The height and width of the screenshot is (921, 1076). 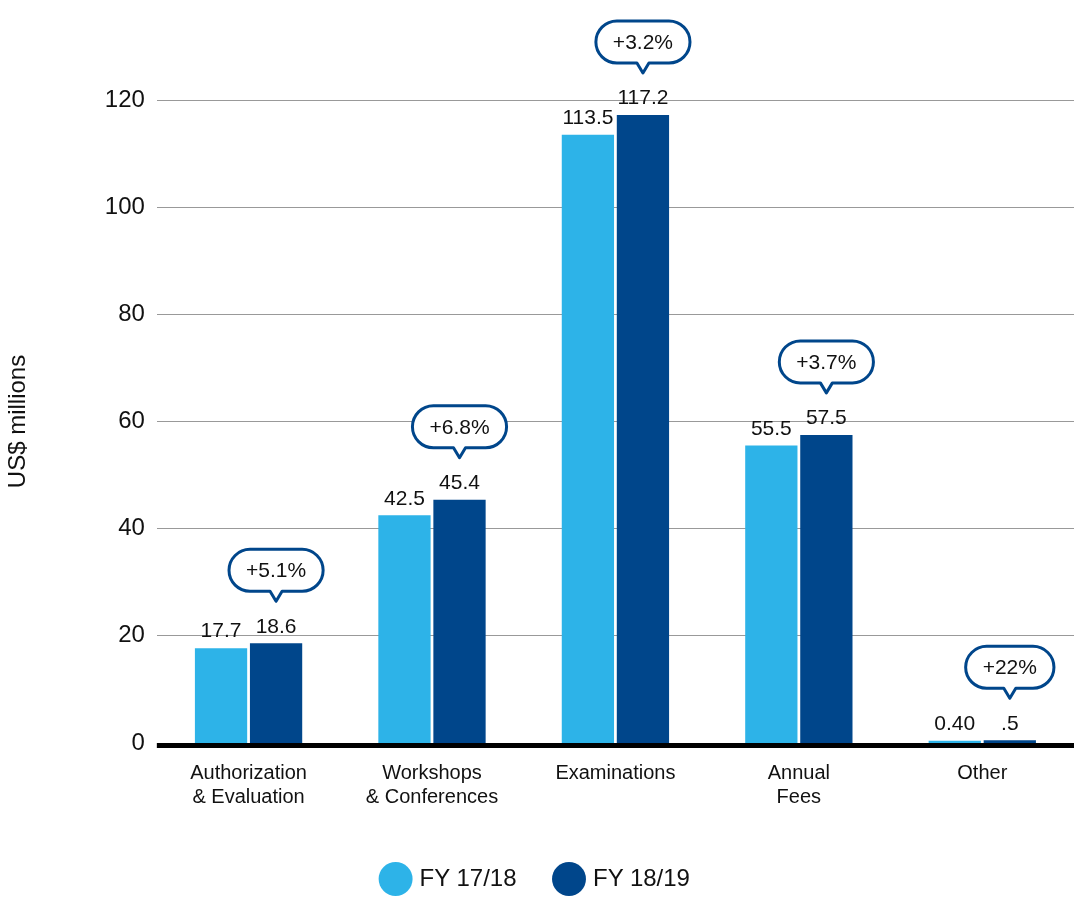 I want to click on y-axis-title: US$ millions, so click(x=17, y=421).